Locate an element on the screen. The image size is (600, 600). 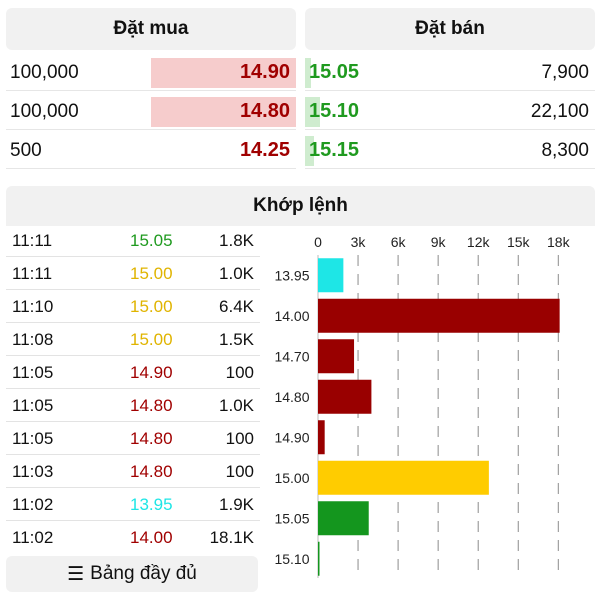
buy-volume: 500 is located at coordinates (26, 150).